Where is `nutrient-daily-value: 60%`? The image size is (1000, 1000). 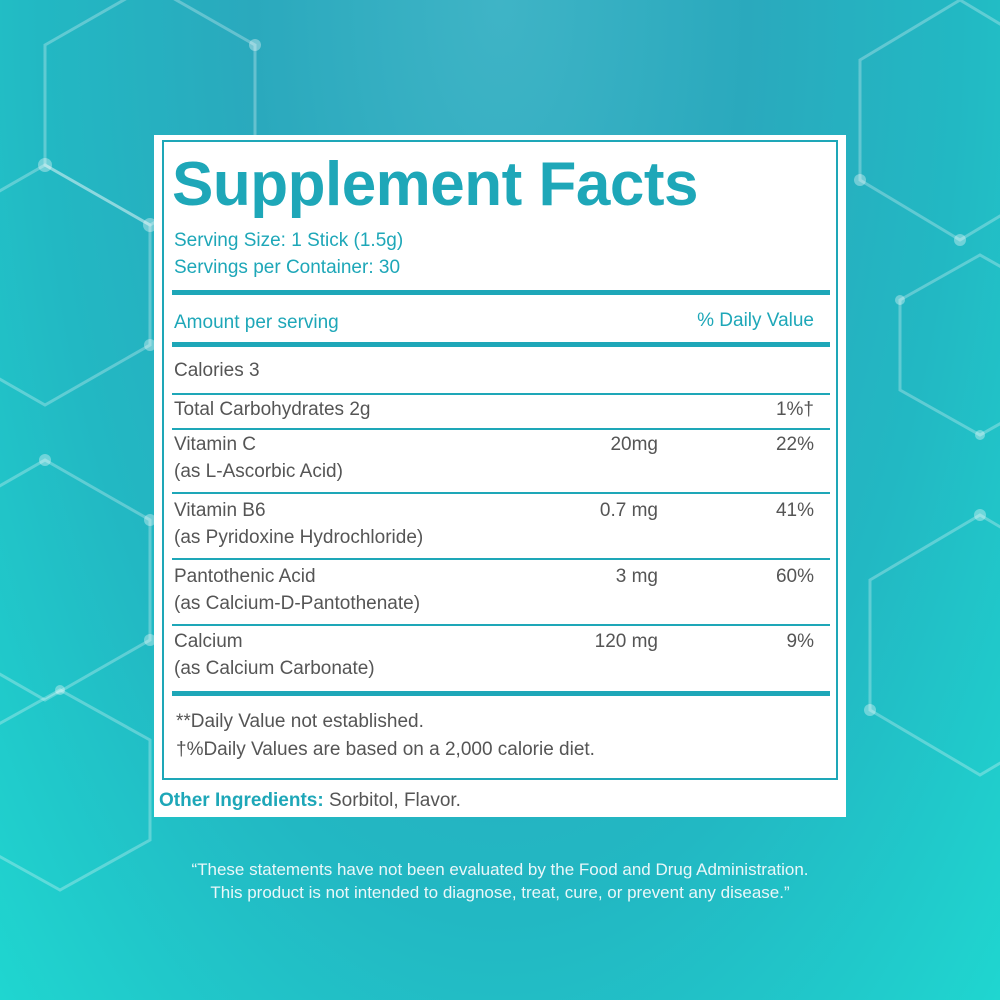 nutrient-daily-value: 60% is located at coordinates (794, 576).